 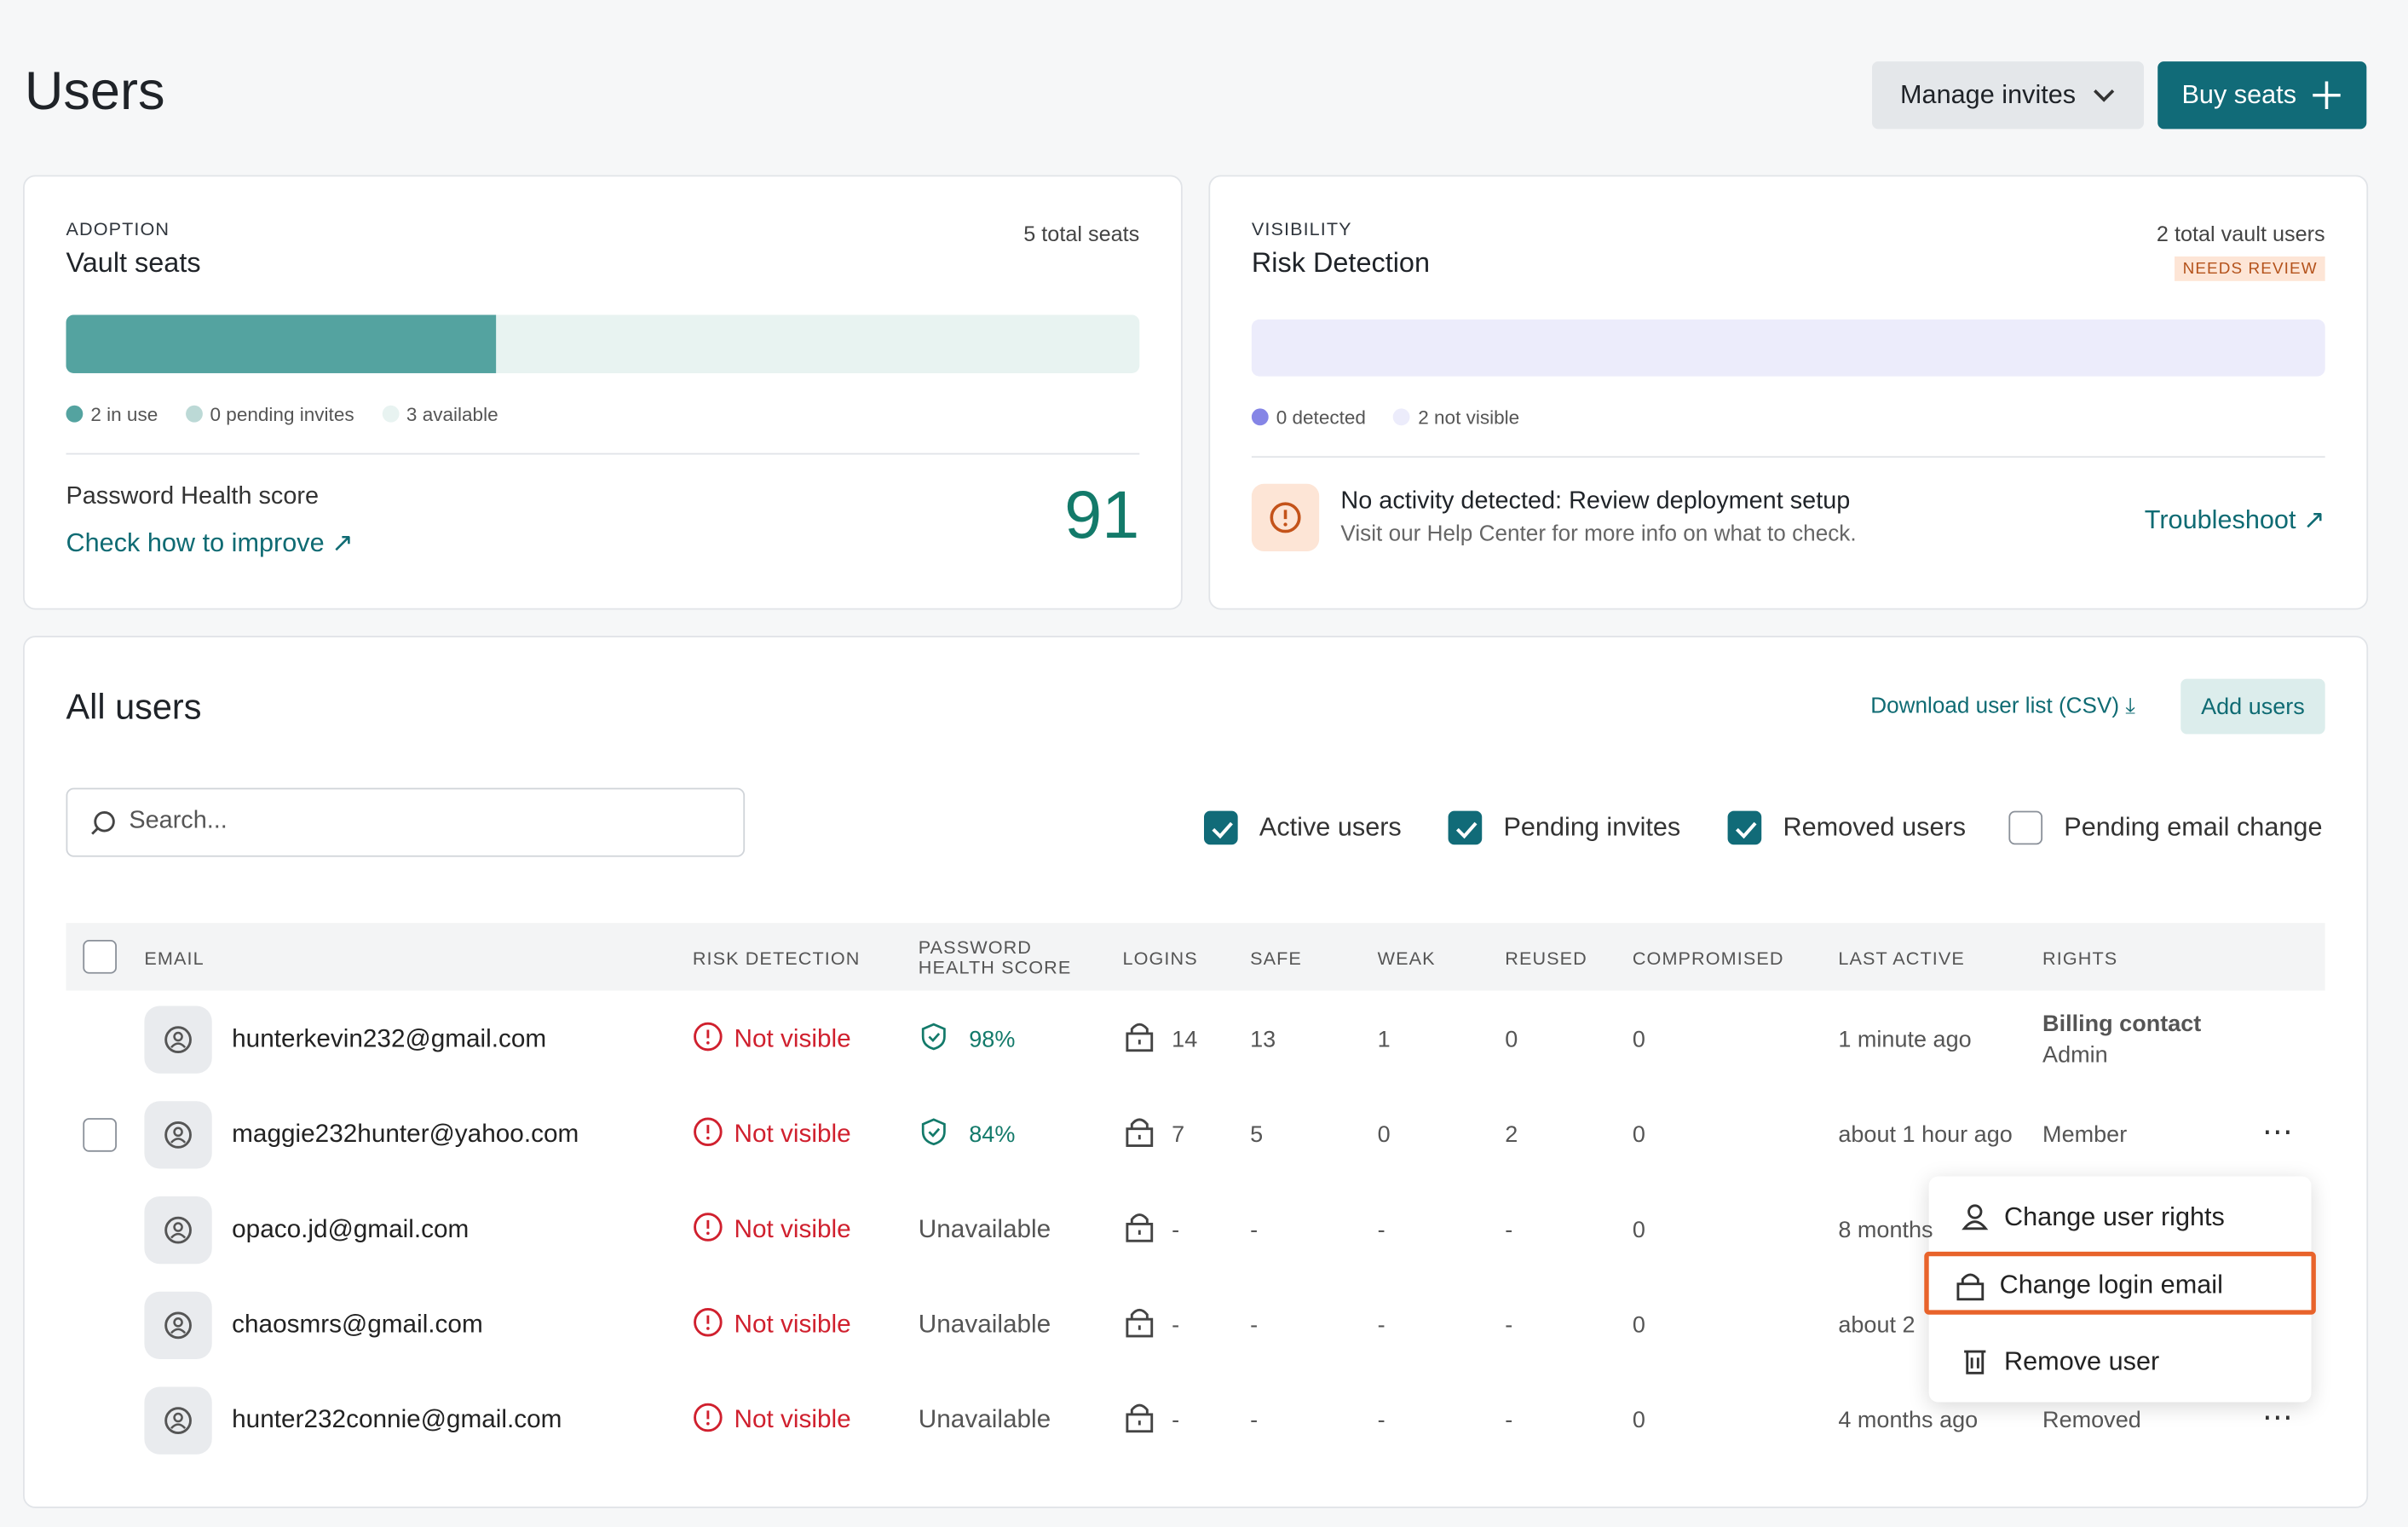 What do you see at coordinates (1925, 1135) in the screenshot?
I see `cell-last-active: about 1 hour ago` at bounding box center [1925, 1135].